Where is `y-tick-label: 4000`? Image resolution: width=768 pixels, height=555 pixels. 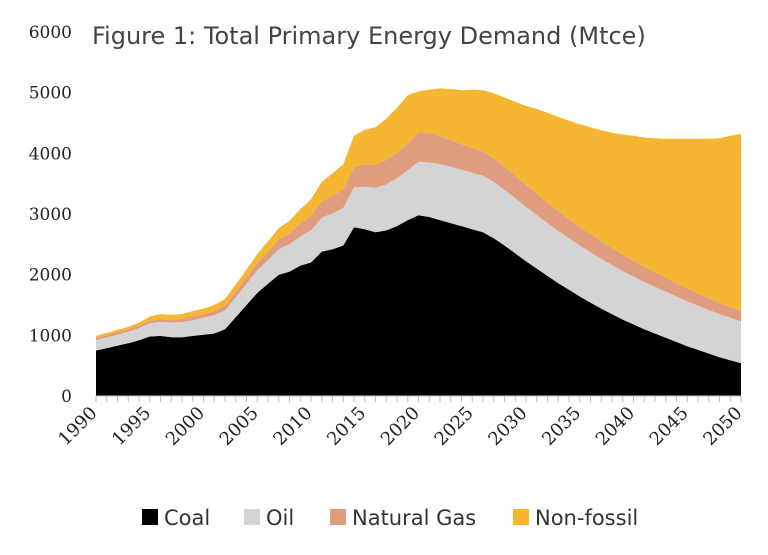
y-tick-label: 4000 is located at coordinates (50, 154).